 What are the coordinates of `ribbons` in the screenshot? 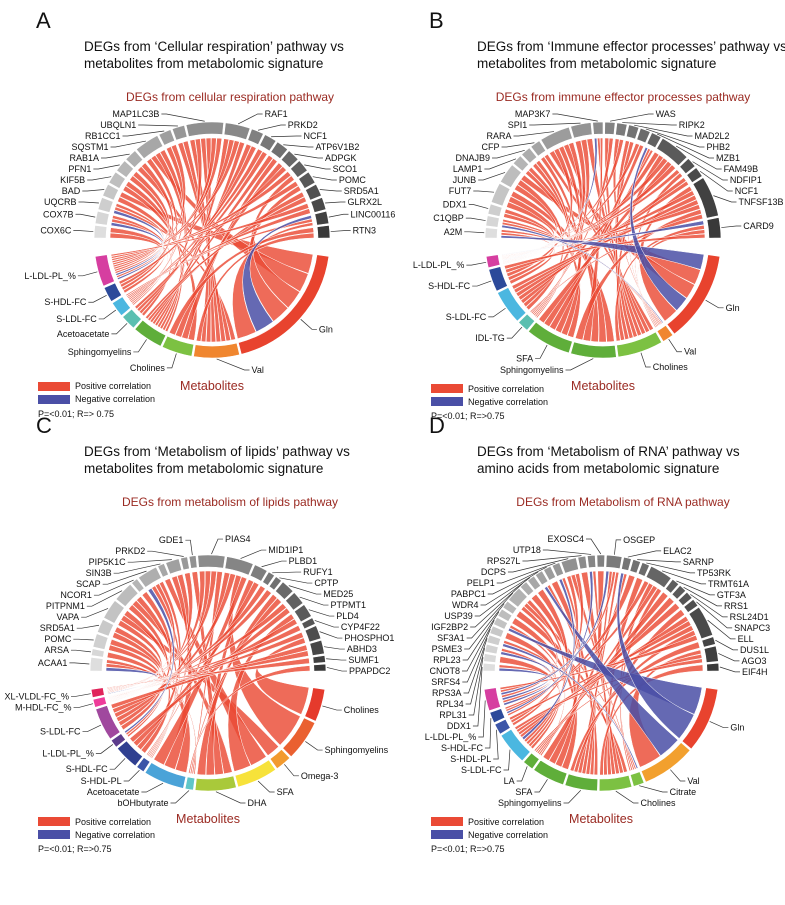 It's located at (212, 240).